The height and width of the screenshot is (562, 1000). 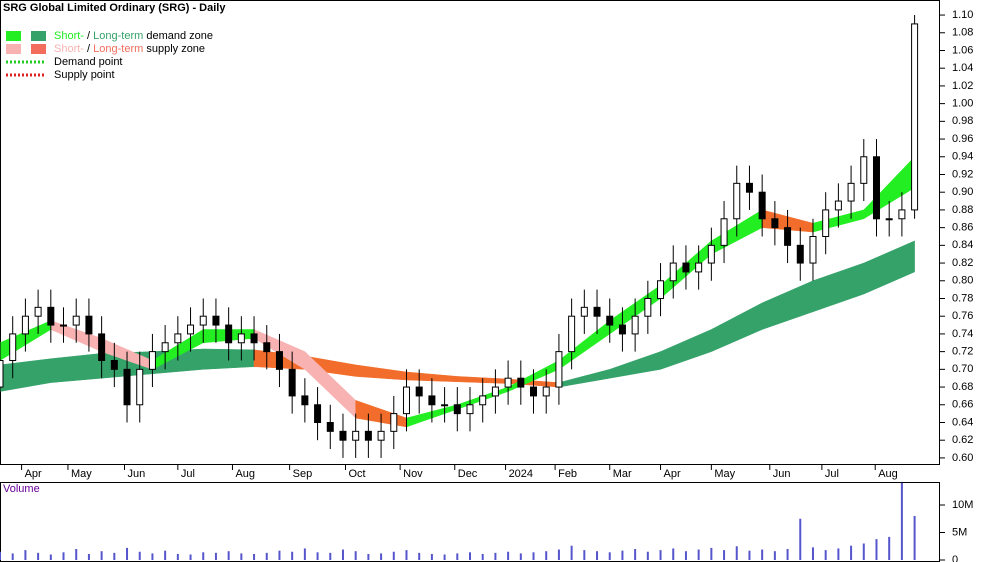 What do you see at coordinates (88, 36) in the screenshot?
I see `legend-part: /` at bounding box center [88, 36].